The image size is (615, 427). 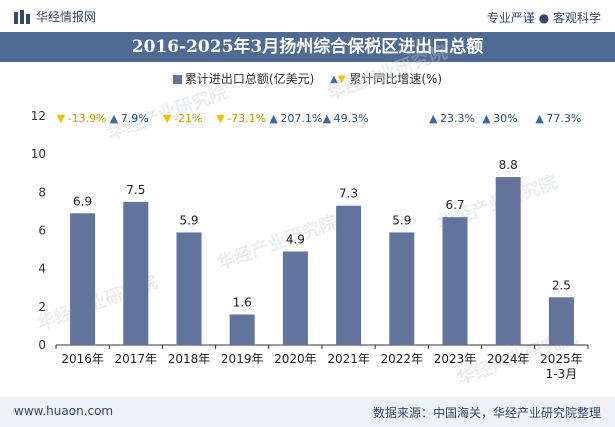 What do you see at coordinates (188, 118) in the screenshot?
I see `growth-value-label: -21%` at bounding box center [188, 118].